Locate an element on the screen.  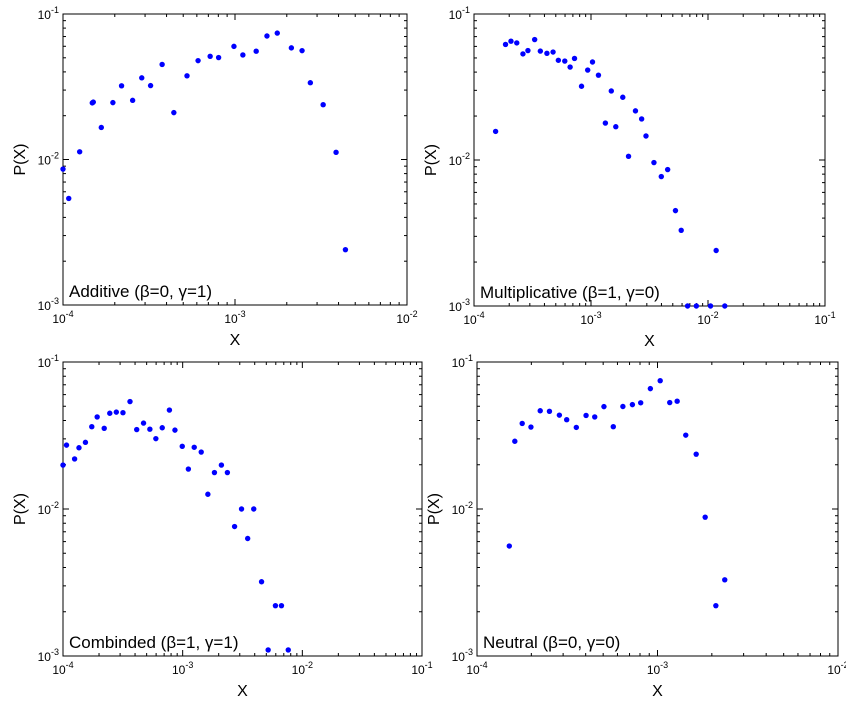
panel-annotation: Combinded (β=1, γ=1) is located at coordinates (153, 642).